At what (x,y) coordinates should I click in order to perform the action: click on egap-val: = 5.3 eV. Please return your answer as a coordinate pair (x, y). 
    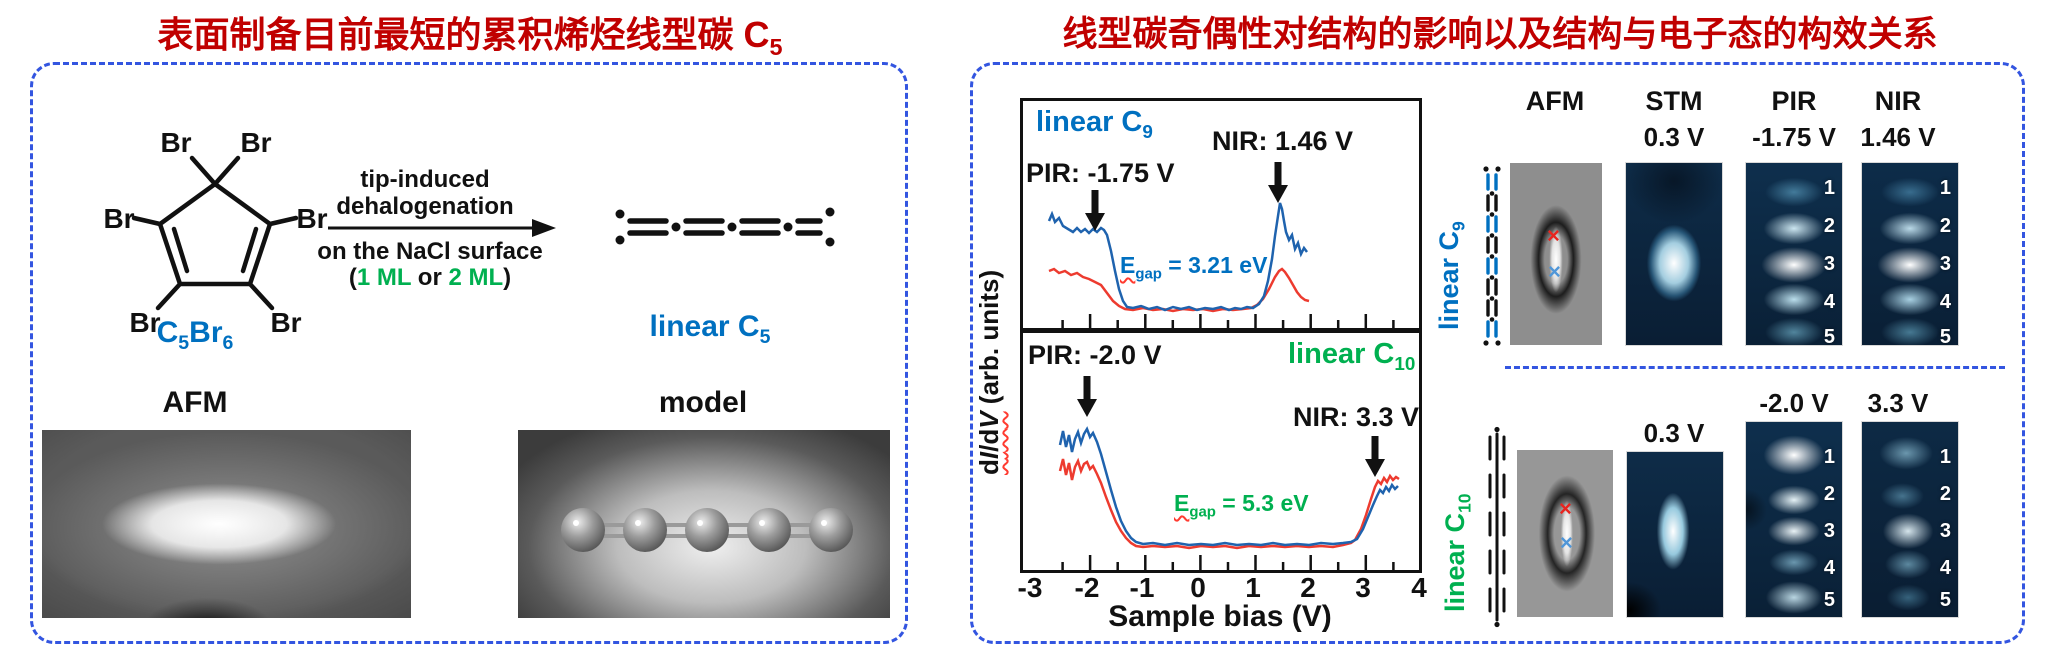
    Looking at the image, I should click on (1262, 503).